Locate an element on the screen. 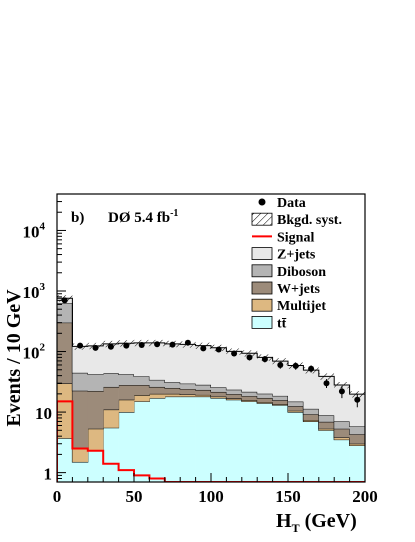  x-tick-label: 0 is located at coordinates (57, 496).